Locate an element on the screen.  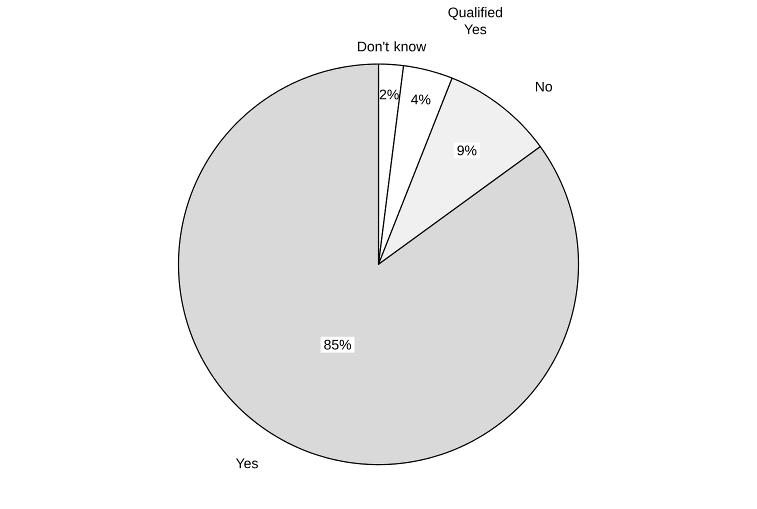
data-label: 9% is located at coordinates (466, 151).